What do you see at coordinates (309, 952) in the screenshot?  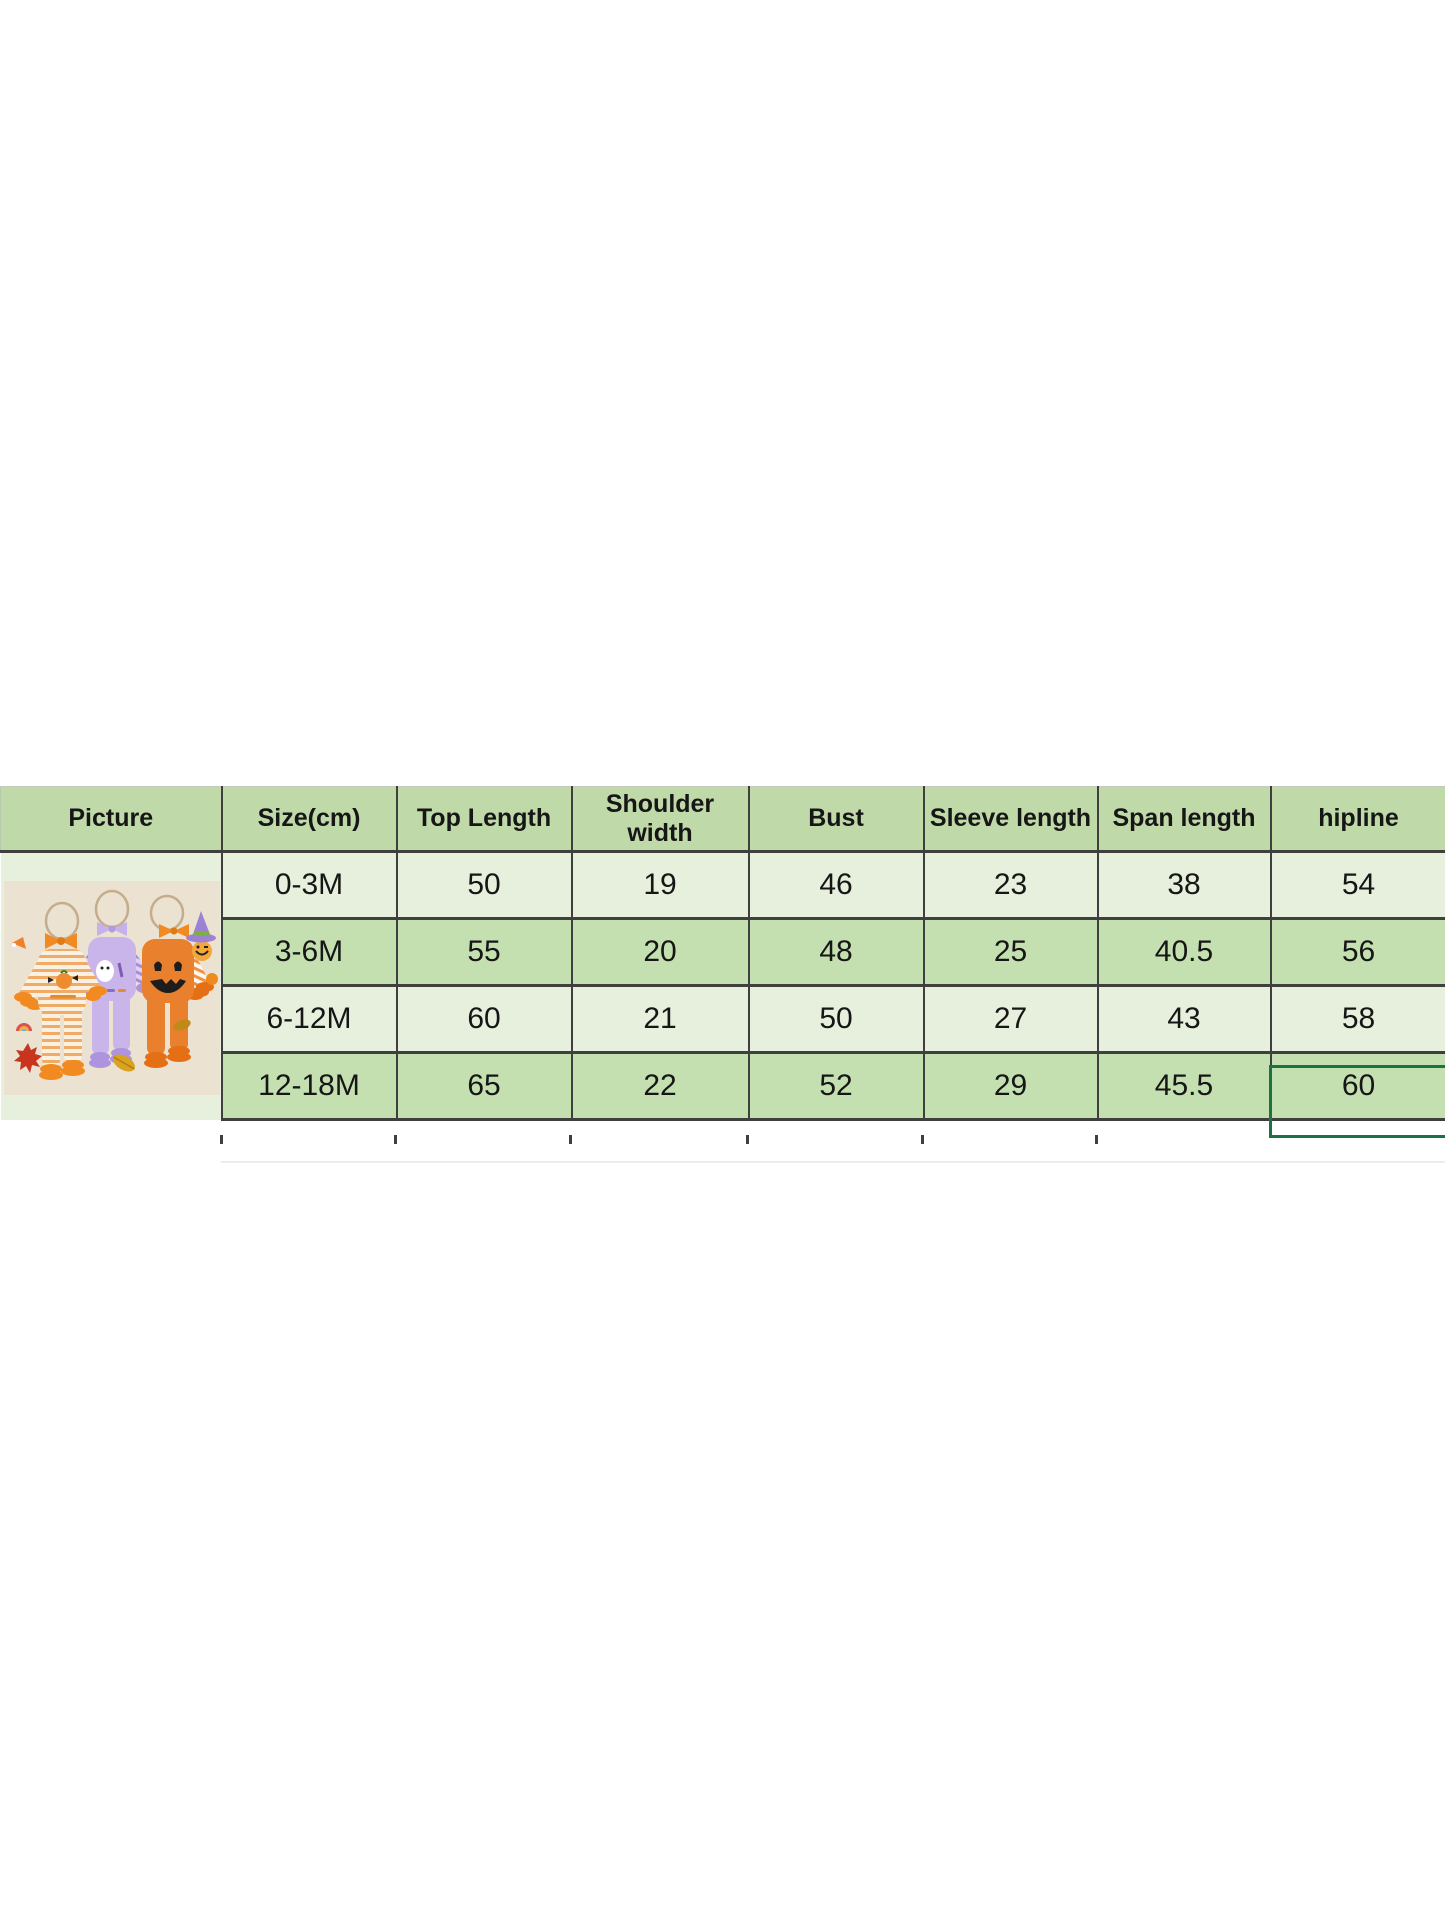 I see `size-cell: 3-6M` at bounding box center [309, 952].